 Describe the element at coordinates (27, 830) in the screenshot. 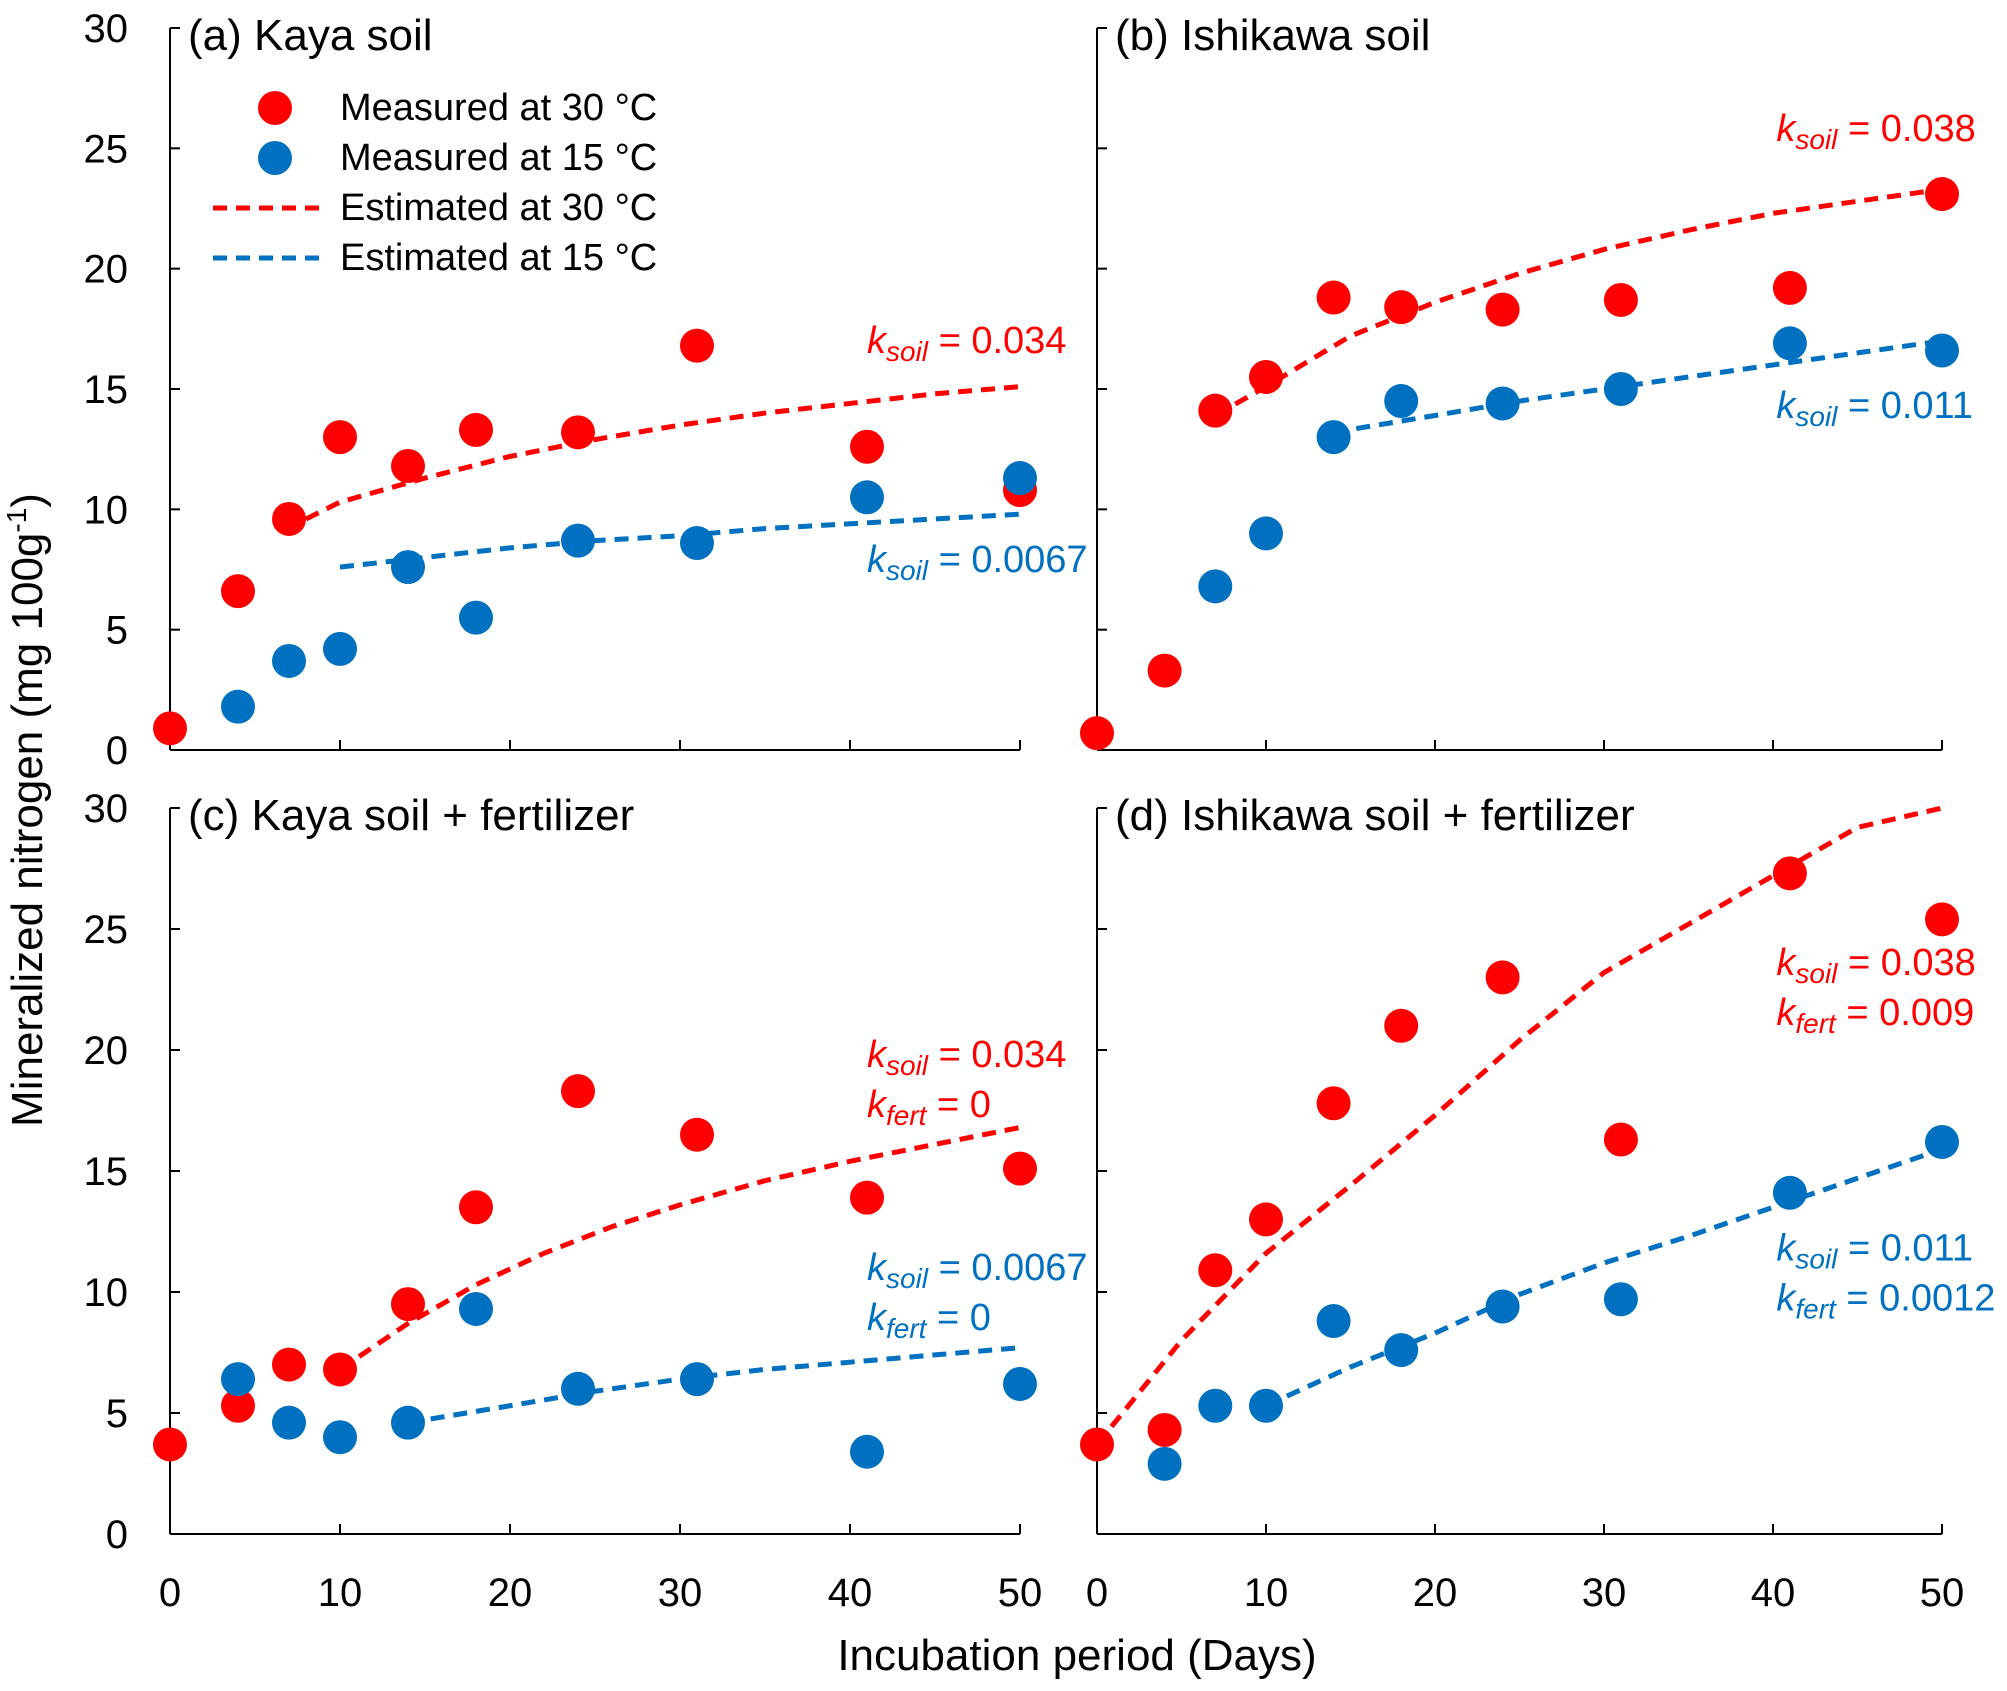

I see `y-axis-title-main: Mineralized nitrogen (mg 100g` at that location.